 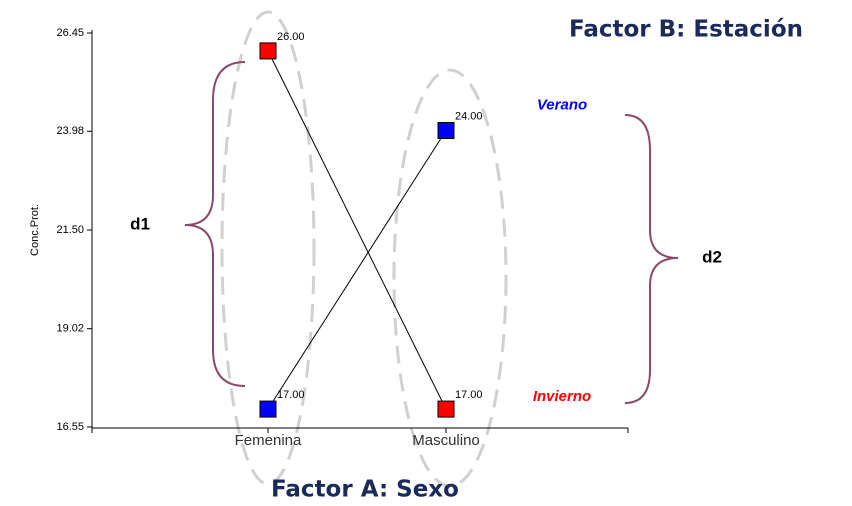 I want to click on legend-label: Verano, so click(x=562, y=104).